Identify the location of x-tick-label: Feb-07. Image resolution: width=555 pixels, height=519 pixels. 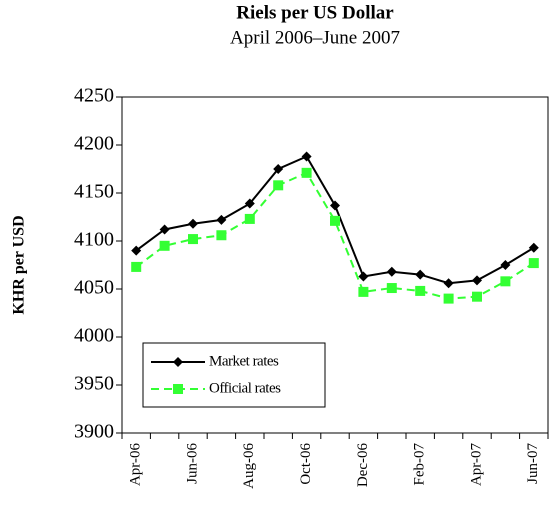
(420, 464).